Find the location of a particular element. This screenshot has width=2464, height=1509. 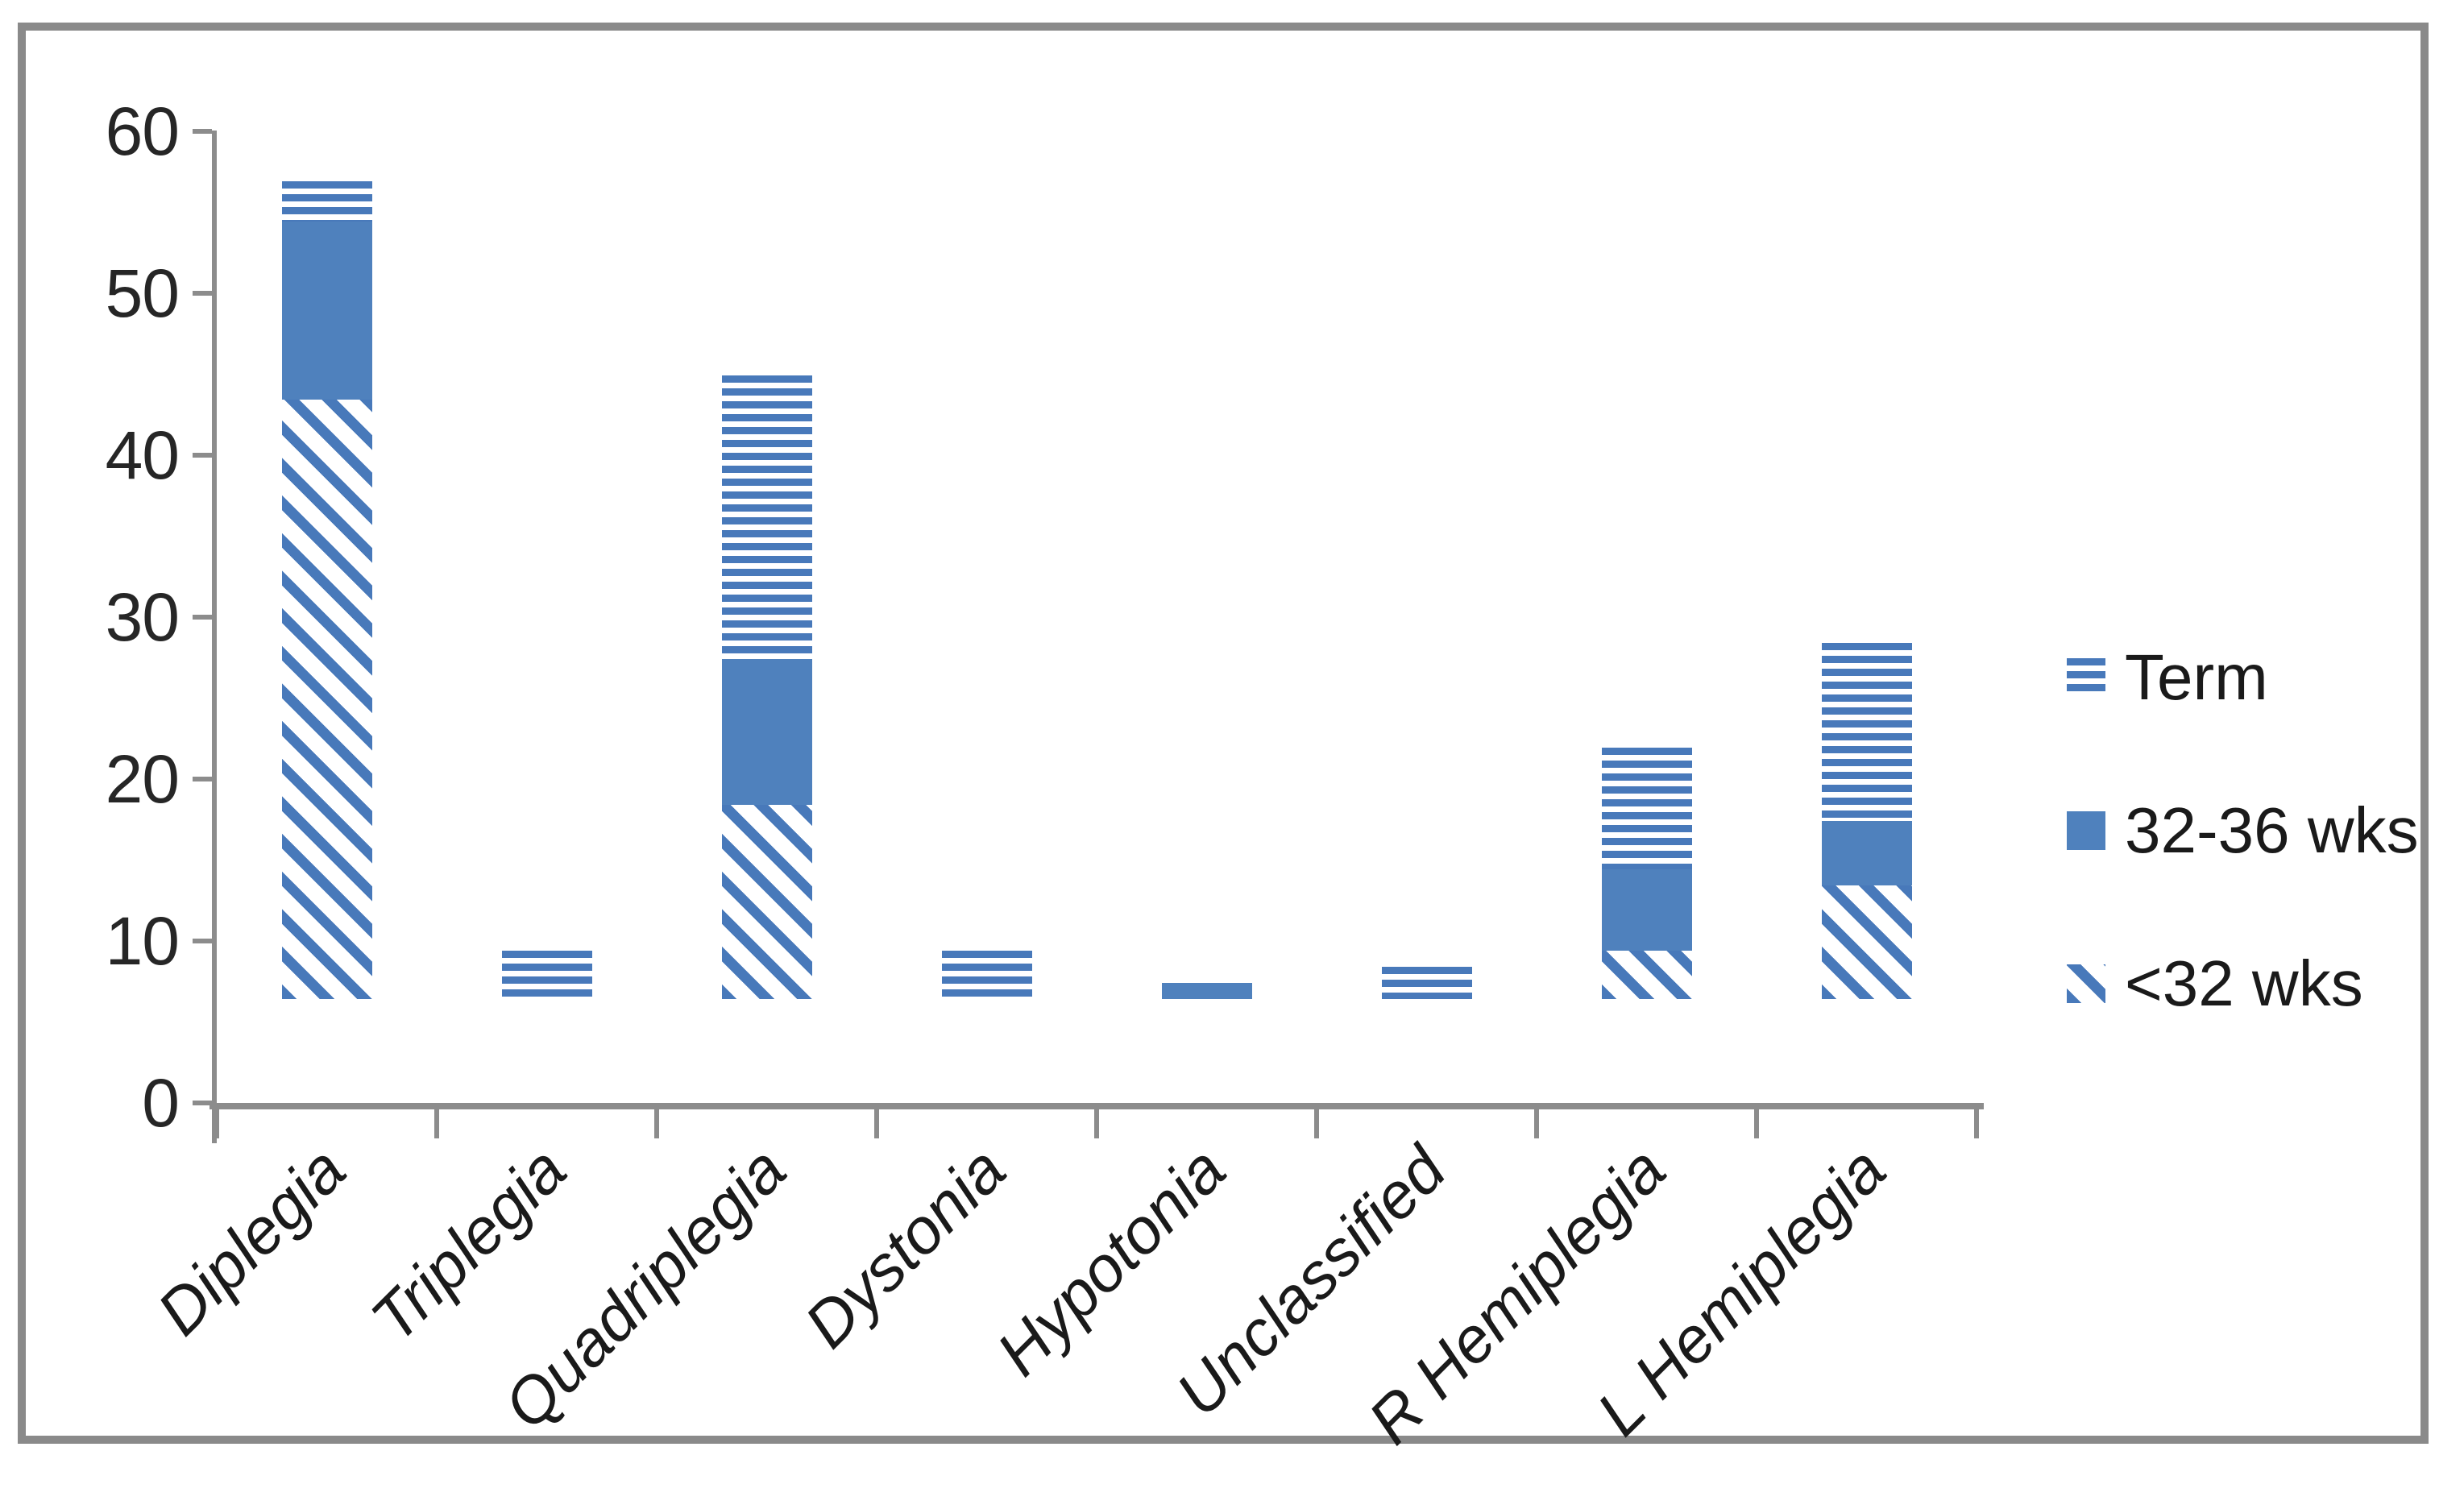

bar-diplegia is located at coordinates (327, 590).